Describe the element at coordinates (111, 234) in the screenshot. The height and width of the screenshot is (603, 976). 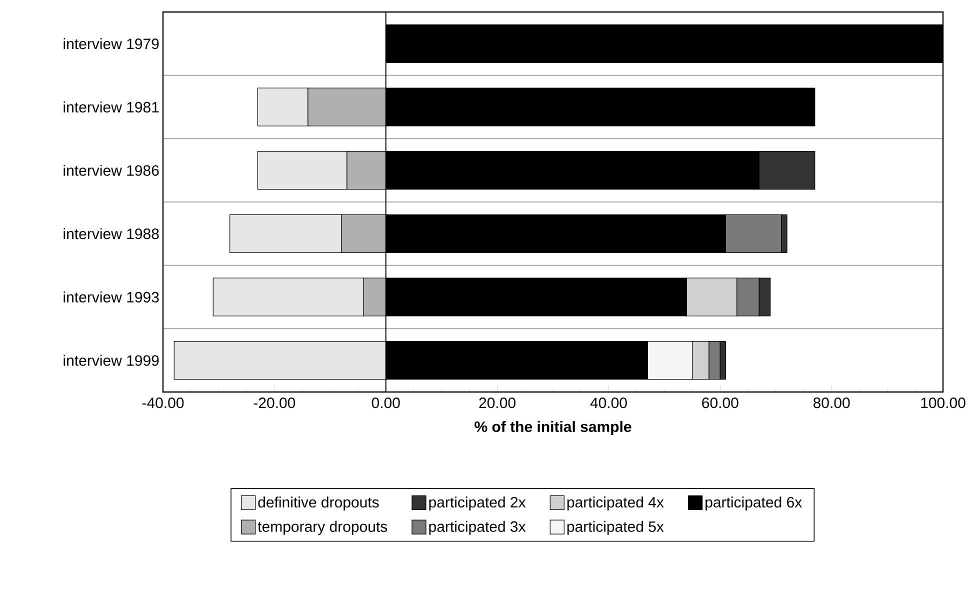
I see `y-tick-label: interview 1988` at that location.